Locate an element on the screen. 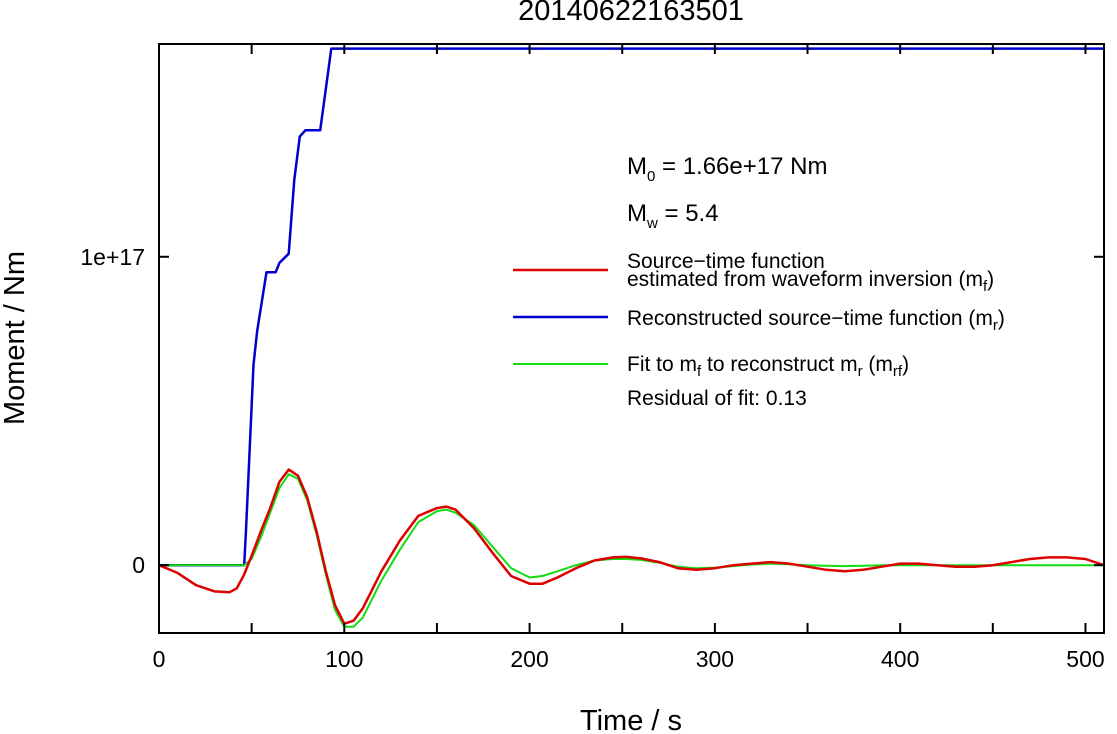 The image size is (1117, 734). y-tick-label: 1e+17 is located at coordinates (112, 257).